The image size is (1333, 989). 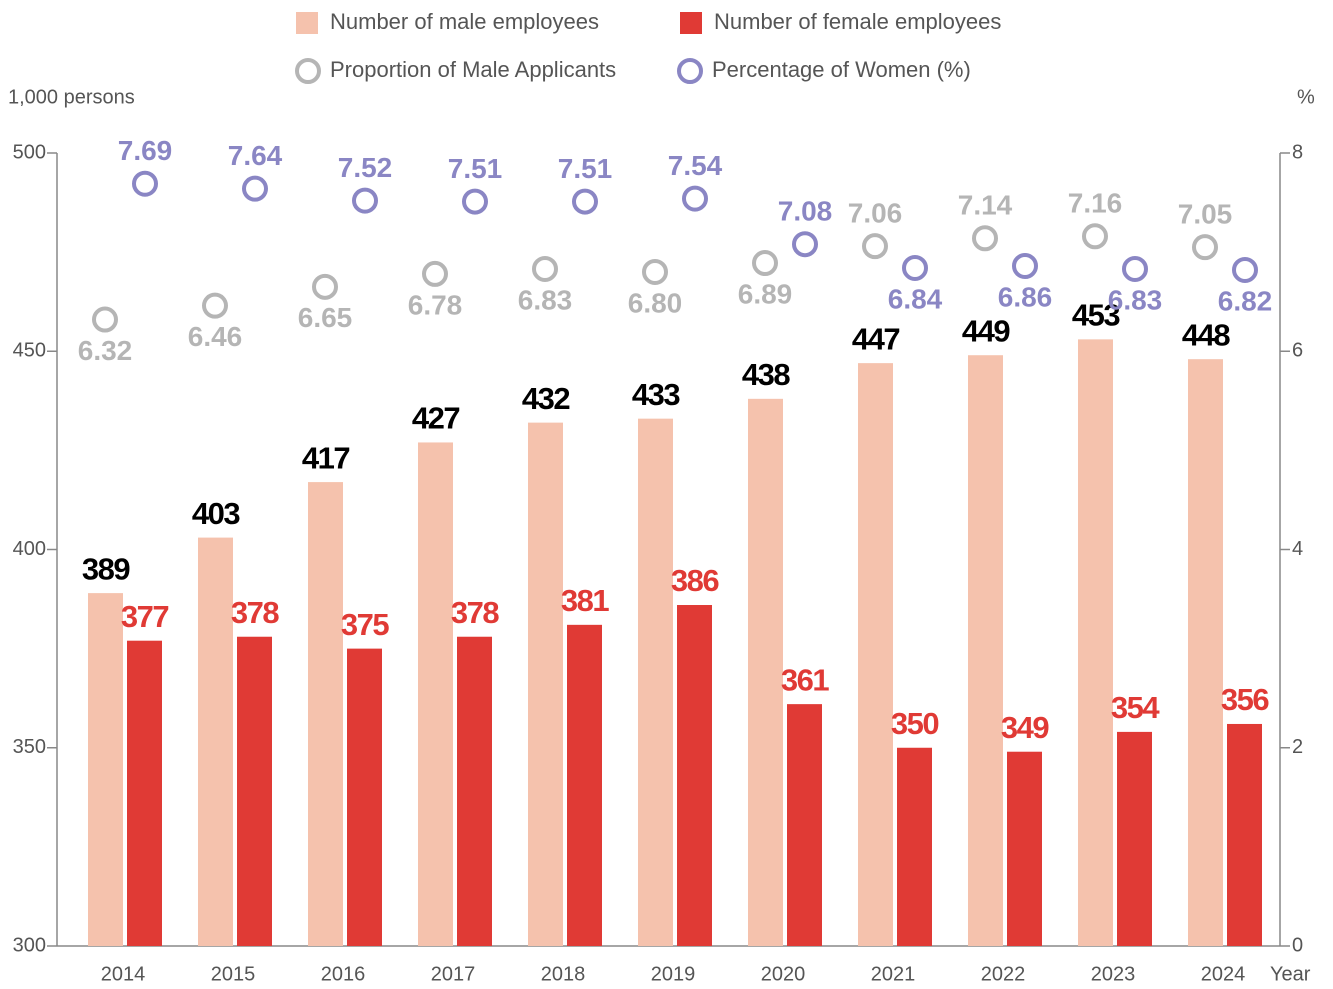 What do you see at coordinates (805, 211) in the screenshot?
I see `point-value-label: 7.08` at bounding box center [805, 211].